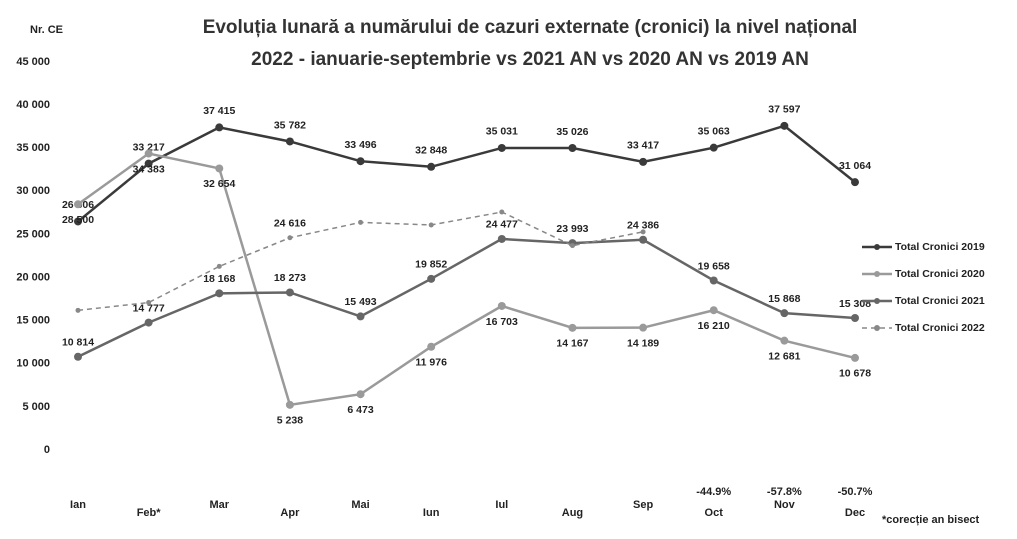  Describe the element at coordinates (431, 363) in the screenshot. I see `data-label: 11 976` at that location.